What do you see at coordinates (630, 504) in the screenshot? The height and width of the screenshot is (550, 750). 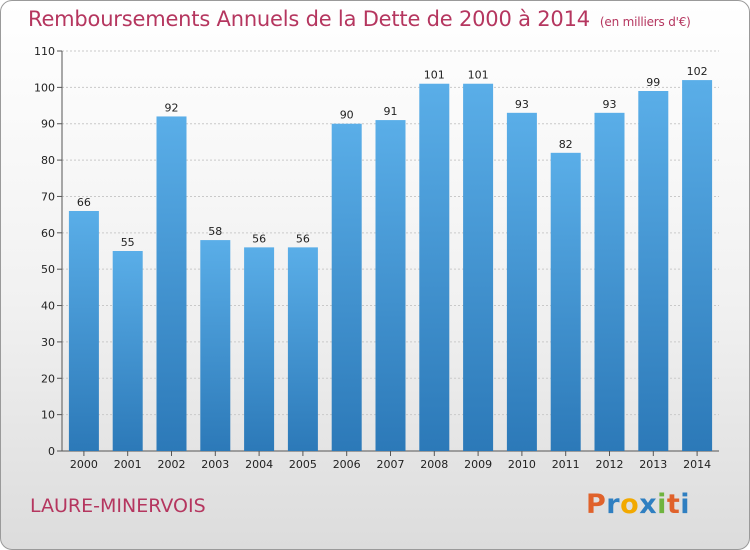 I see `logo-letter: o` at bounding box center [630, 504].